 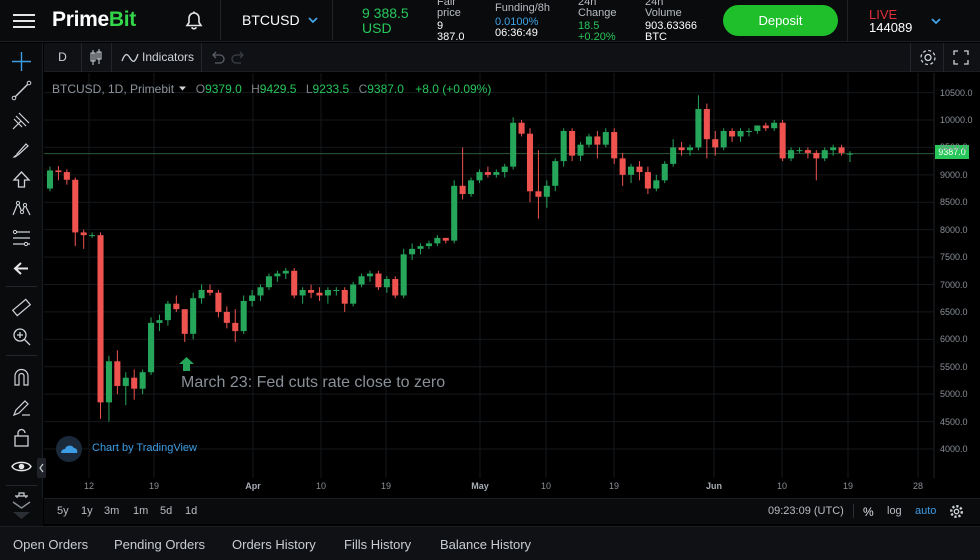 What do you see at coordinates (24, 21) in the screenshot?
I see `hamburger-menu-icon` at bounding box center [24, 21].